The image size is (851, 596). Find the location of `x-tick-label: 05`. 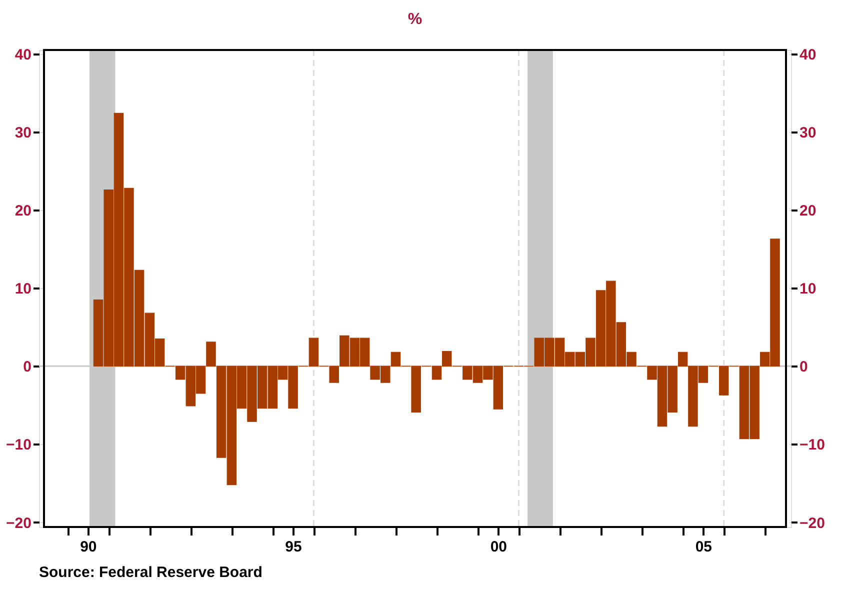

x-tick-label: 05 is located at coordinates (703, 547).